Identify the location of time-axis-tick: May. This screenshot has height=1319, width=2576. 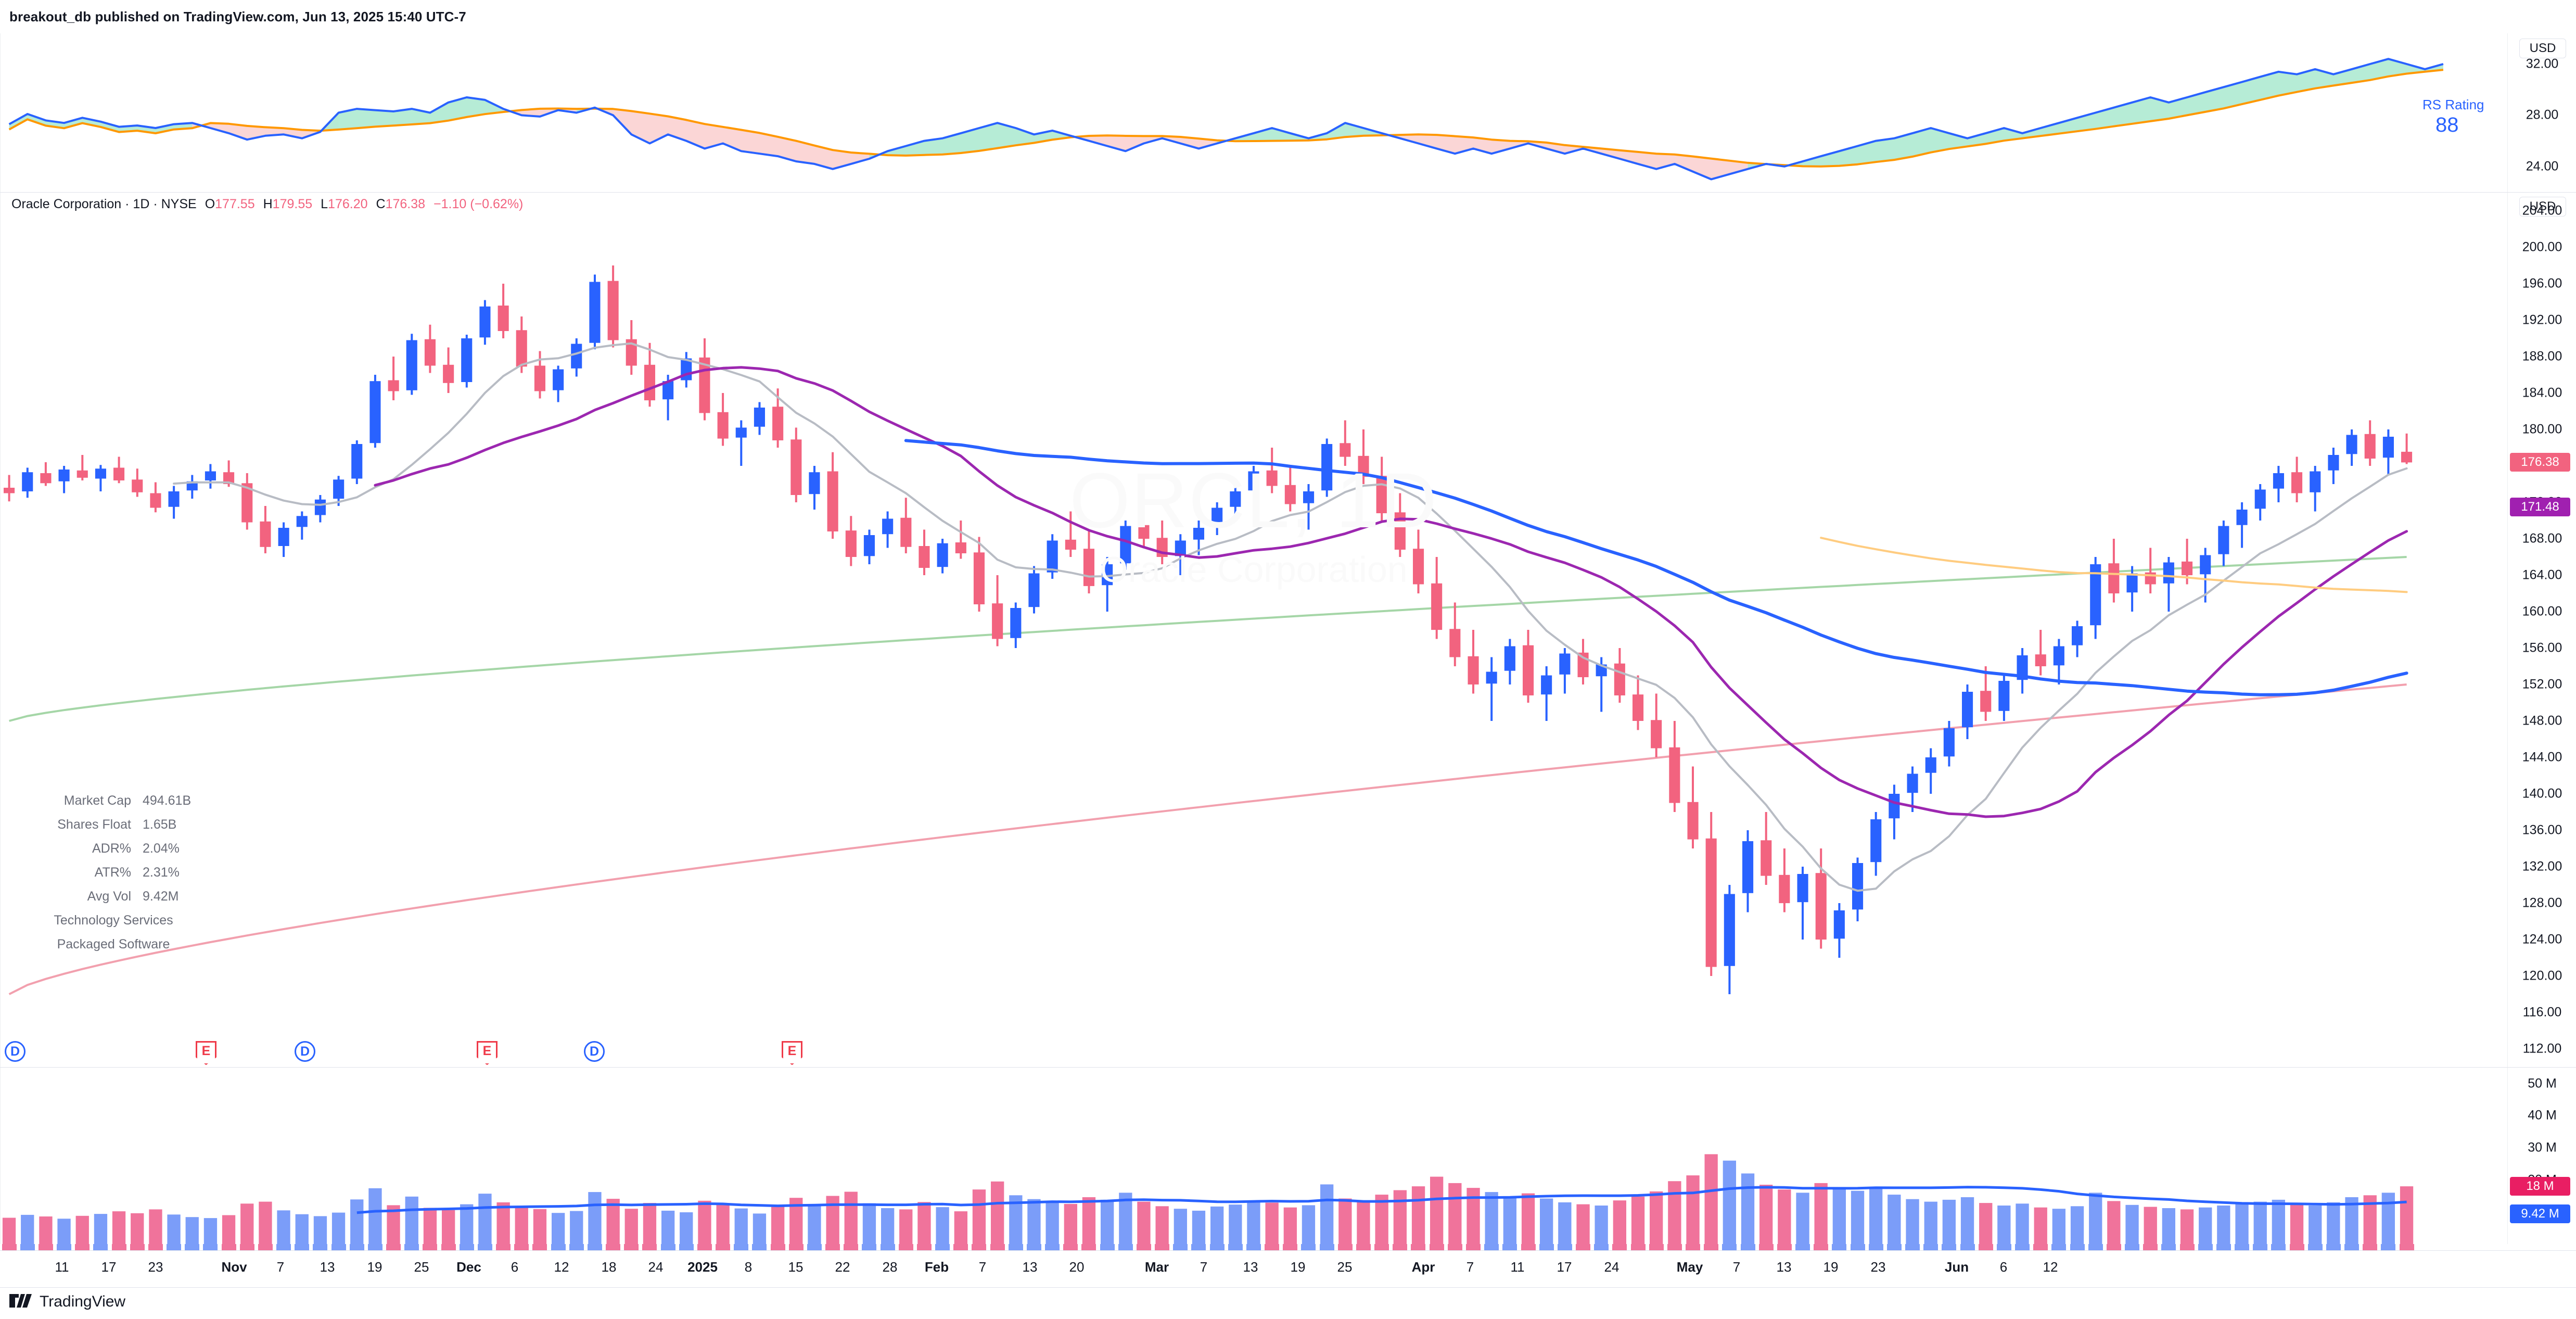
(1689, 1267).